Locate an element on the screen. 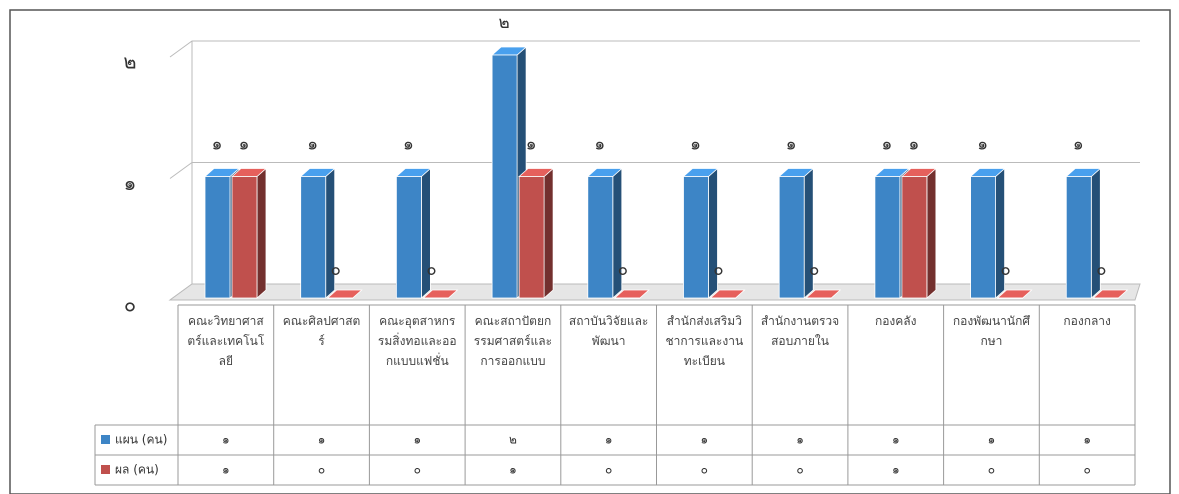 The width and height of the screenshot is (1179, 494). x-tick-label: คณะศิลปศาสตร์ is located at coordinates (321, 331).